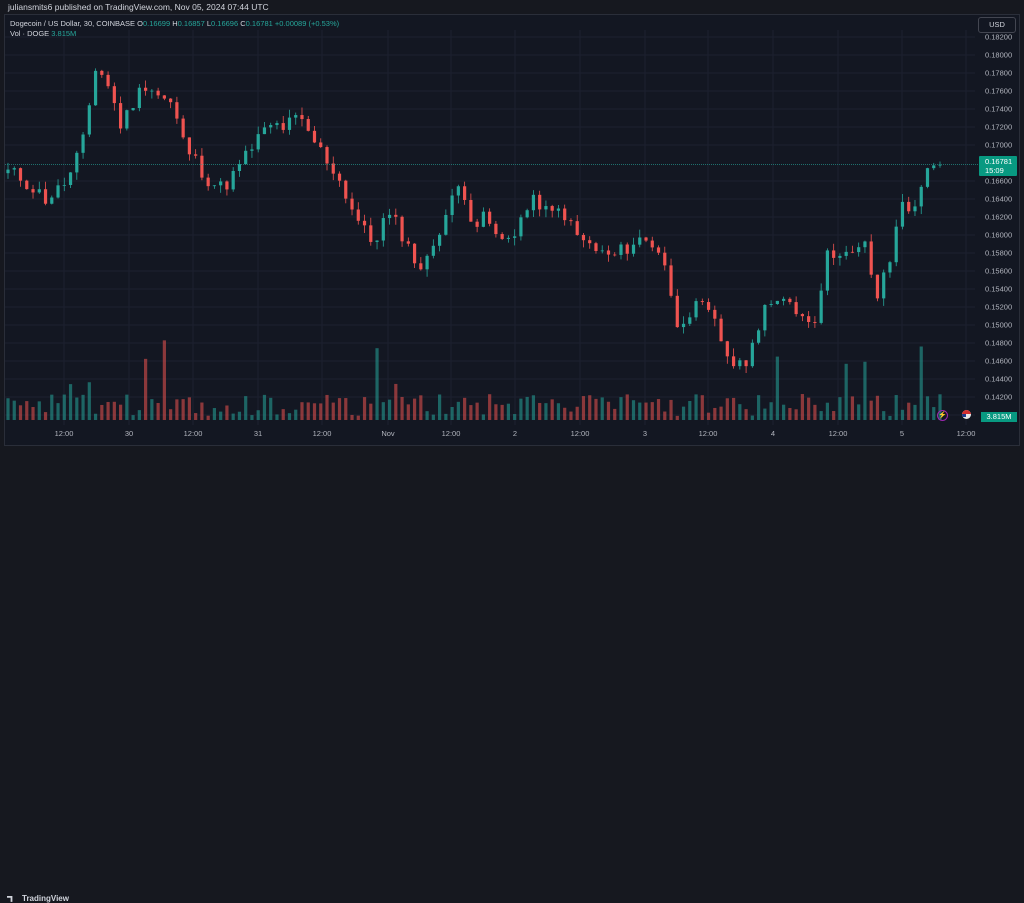 The image size is (1024, 903). I want to click on high-value: 0.16857, so click(191, 23).